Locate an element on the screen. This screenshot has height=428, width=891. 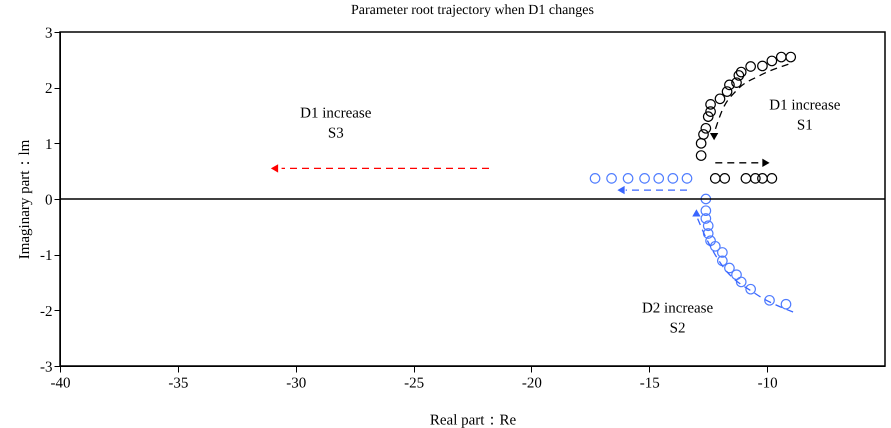
annotation: D1 increase S1 is located at coordinates (805, 115).